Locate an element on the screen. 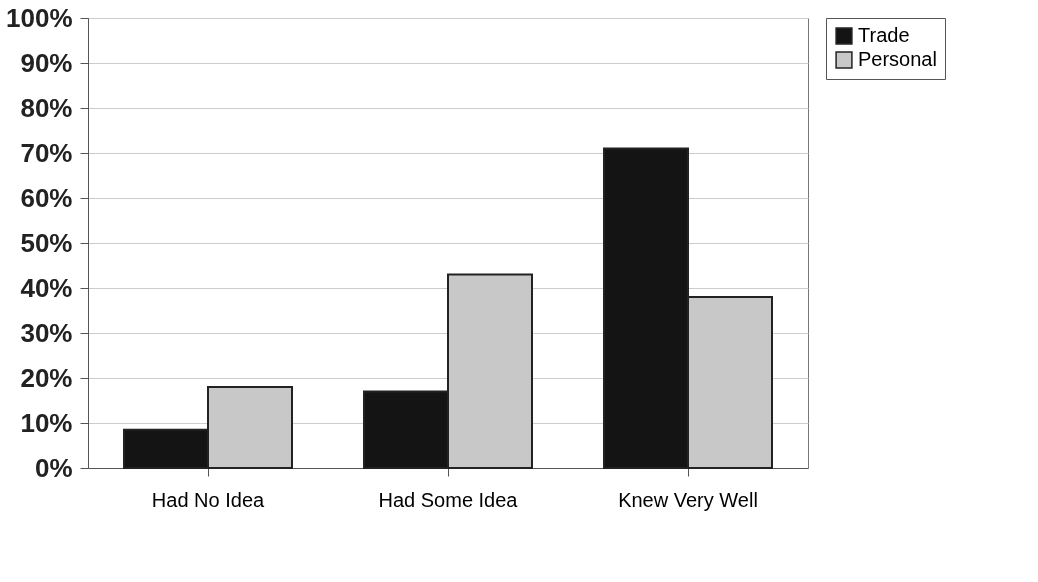 The height and width of the screenshot is (582, 1038). y-tick-label: 80% is located at coordinates (46, 107).